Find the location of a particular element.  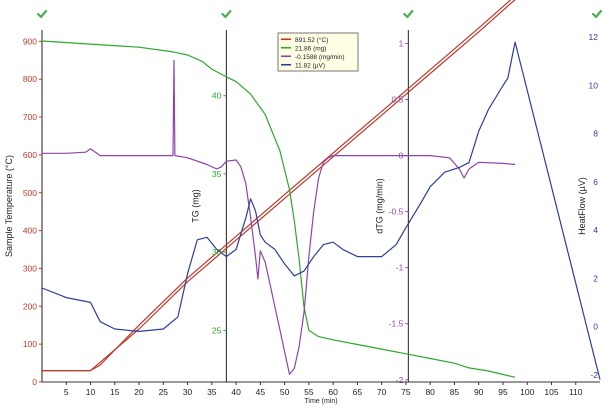

x-tick-label: 5 is located at coordinates (66, 392).